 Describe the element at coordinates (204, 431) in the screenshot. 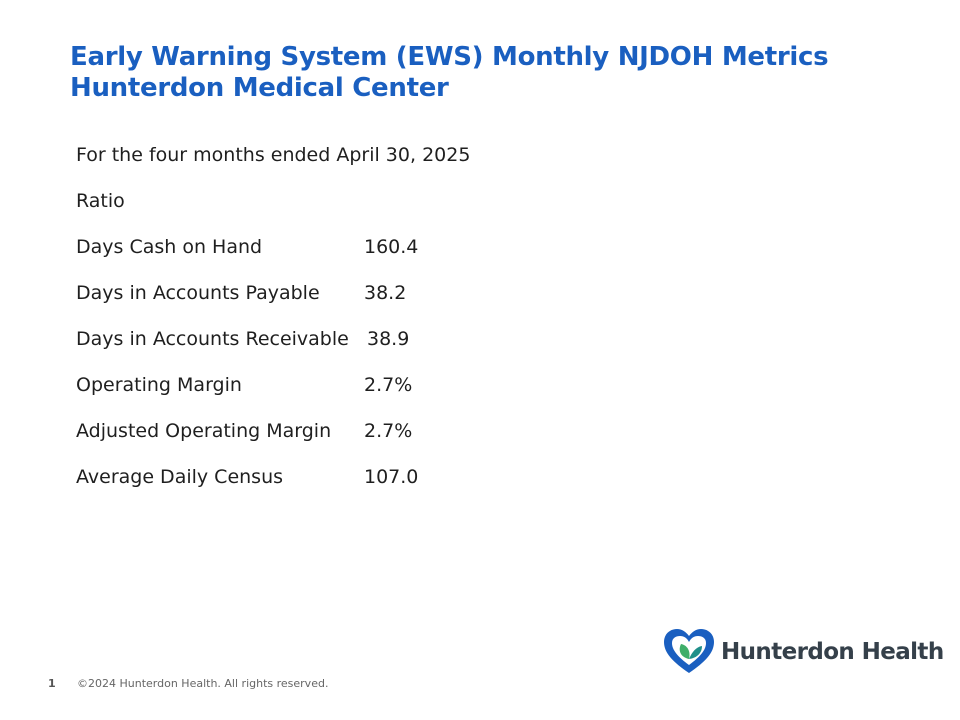

I see `metric-label: Adjusted Operating Margin` at that location.